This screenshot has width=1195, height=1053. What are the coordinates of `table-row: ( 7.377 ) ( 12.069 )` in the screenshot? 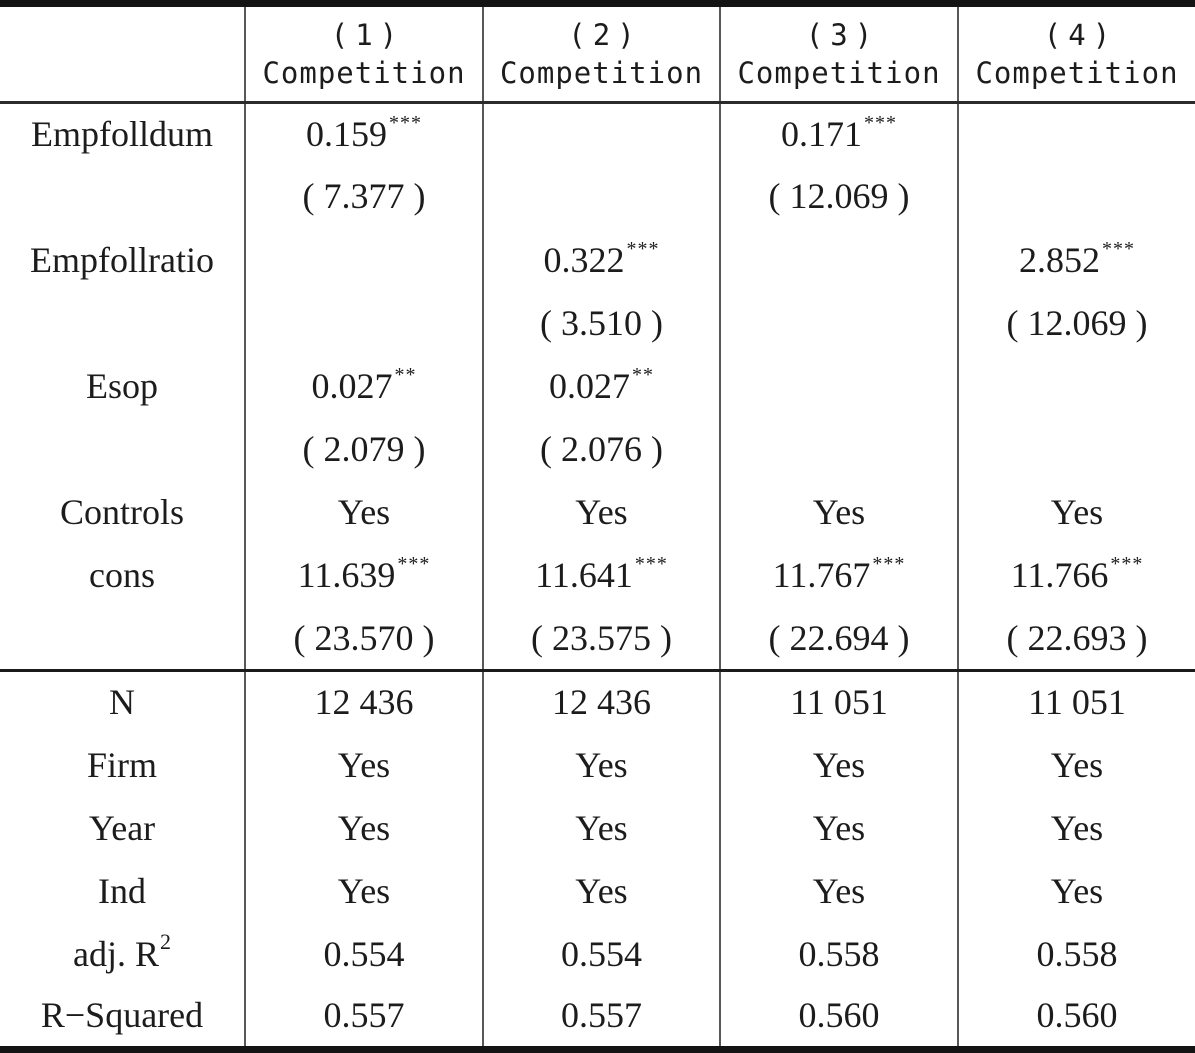 It's located at (597, 197).